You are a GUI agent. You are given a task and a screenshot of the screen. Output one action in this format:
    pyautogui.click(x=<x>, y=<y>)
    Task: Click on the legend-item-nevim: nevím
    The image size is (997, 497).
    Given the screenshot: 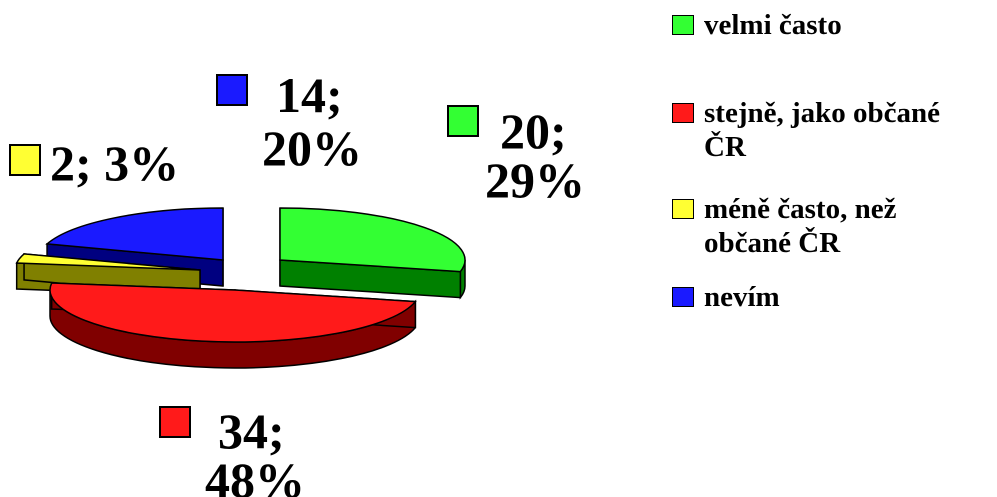 What is the action you would take?
    pyautogui.click(x=726, y=297)
    